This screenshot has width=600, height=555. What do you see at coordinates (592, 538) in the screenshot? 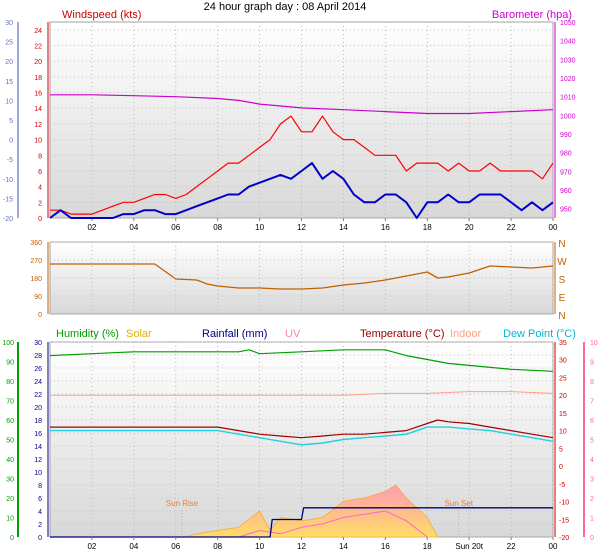
I see `uv-tick-label: 0` at bounding box center [592, 538].